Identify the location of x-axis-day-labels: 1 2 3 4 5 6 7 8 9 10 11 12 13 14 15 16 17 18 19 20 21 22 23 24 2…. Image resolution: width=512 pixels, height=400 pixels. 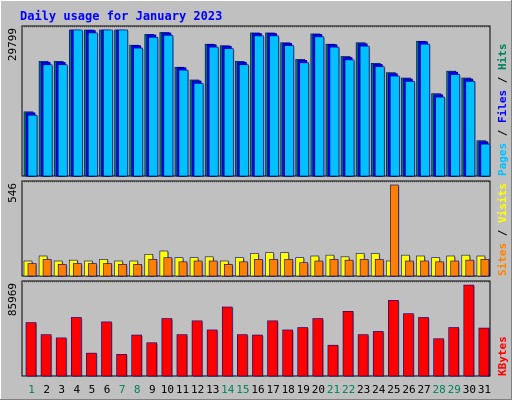
(259, 389).